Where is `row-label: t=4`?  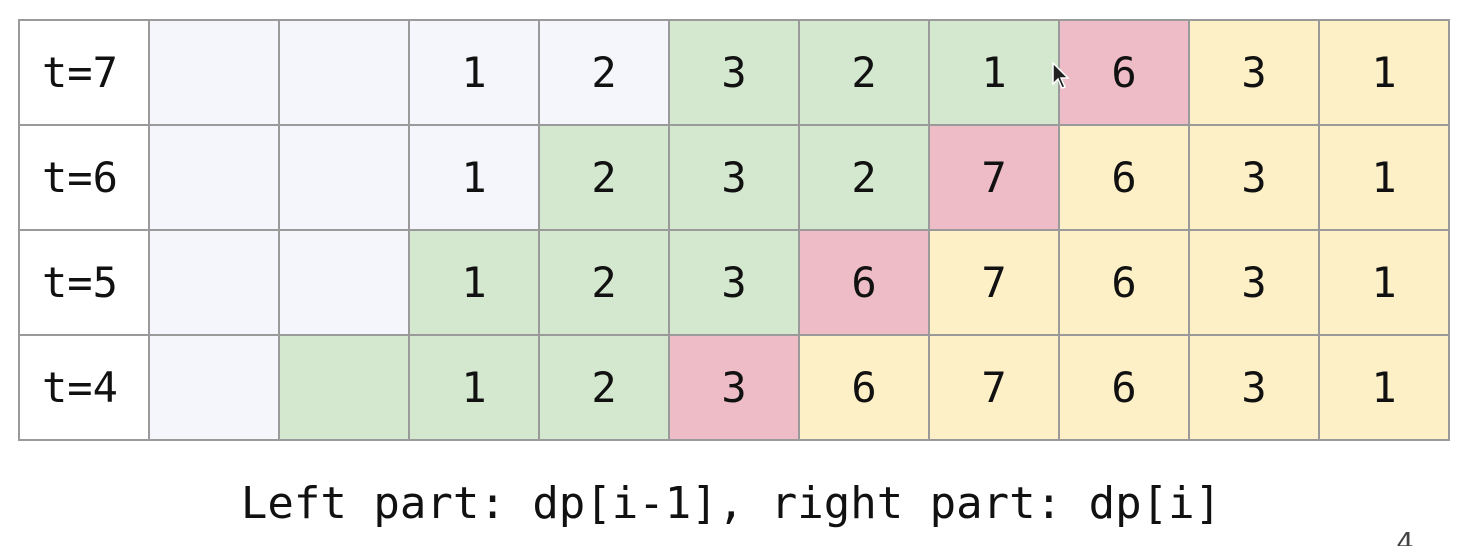
row-label: t=4 is located at coordinates (84, 387).